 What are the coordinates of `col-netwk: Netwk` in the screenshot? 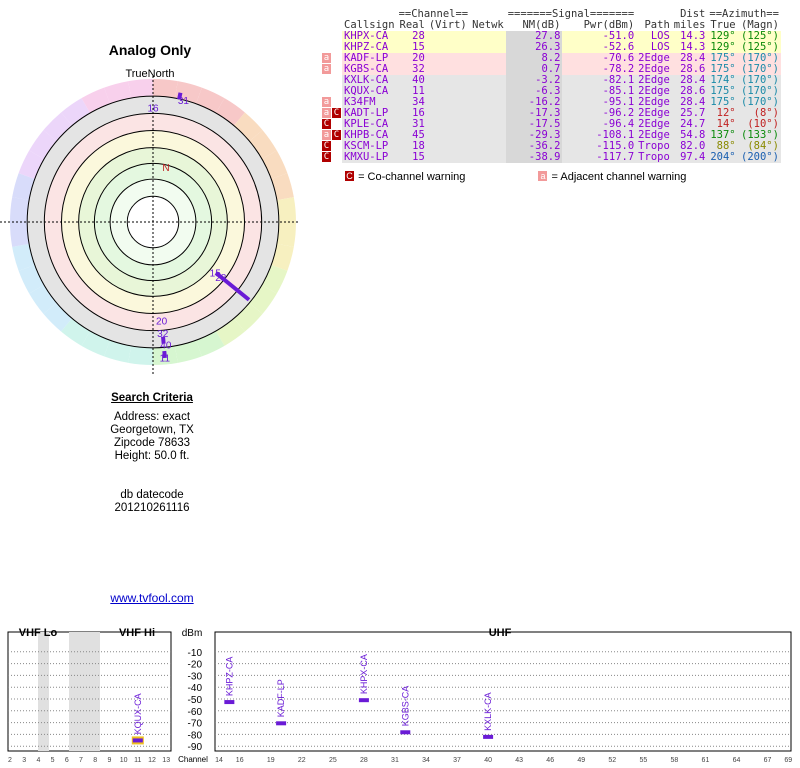 It's located at (488, 25).